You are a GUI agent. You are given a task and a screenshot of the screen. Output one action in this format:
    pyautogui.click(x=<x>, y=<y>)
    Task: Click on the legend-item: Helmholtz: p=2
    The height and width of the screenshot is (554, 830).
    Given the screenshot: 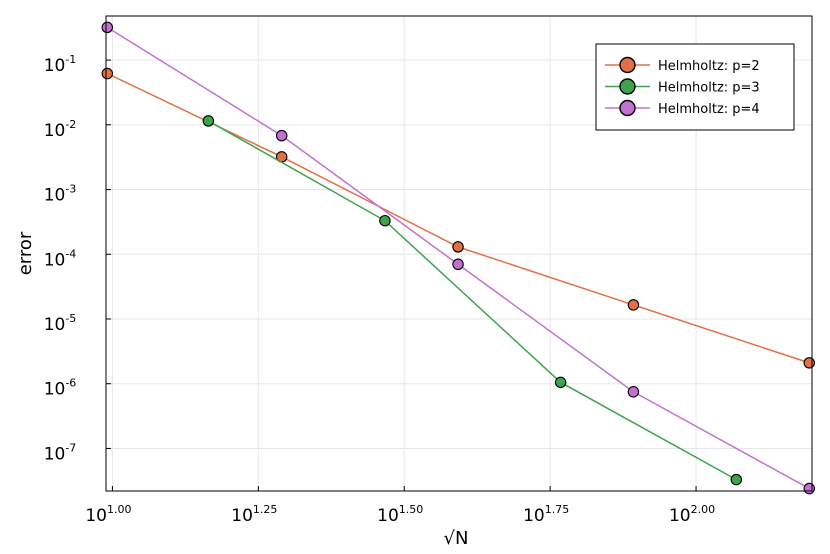 What is the action you would take?
    pyautogui.click(x=682, y=65)
    